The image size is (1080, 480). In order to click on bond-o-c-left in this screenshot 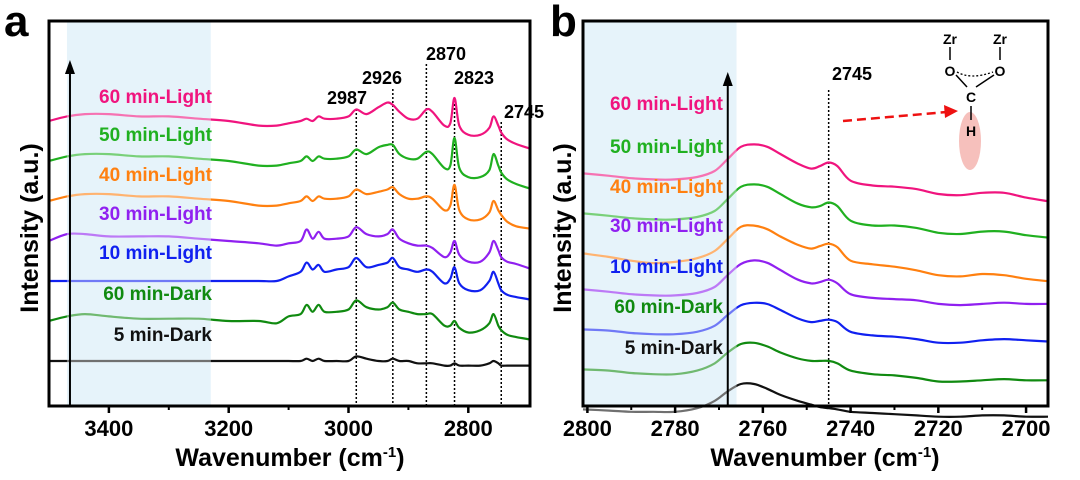, I will do `click(961, 81)`.